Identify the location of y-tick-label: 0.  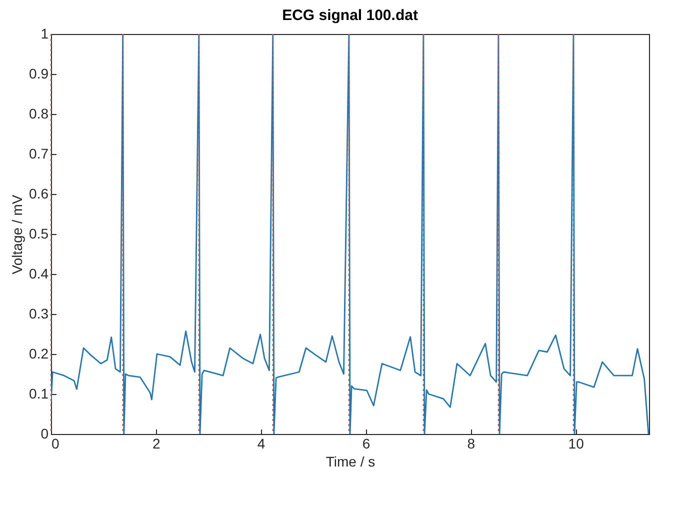
(44, 434).